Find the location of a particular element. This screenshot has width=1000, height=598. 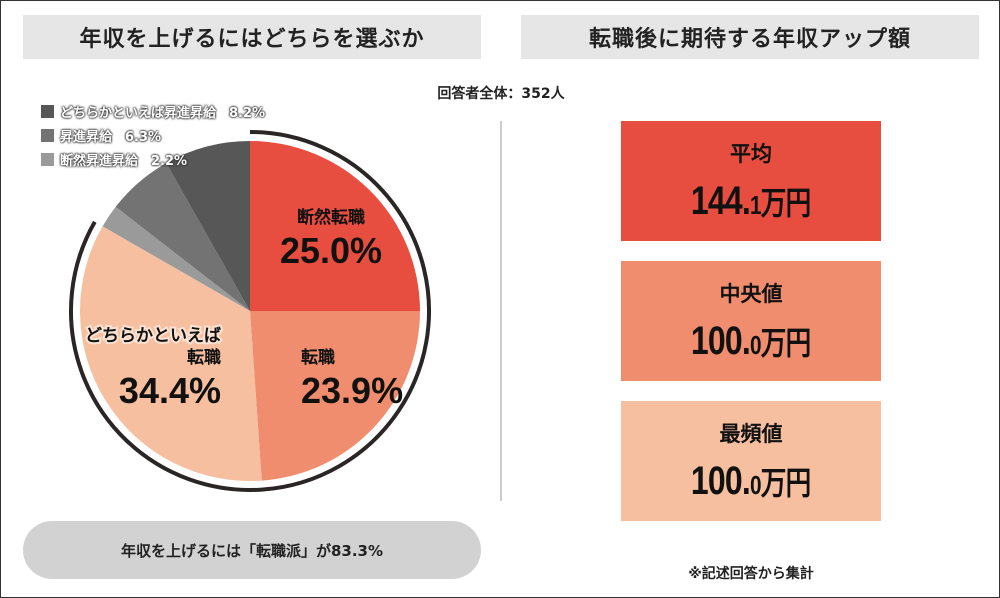

legend: どちらかといえば昇進昇給 8.2% 昇進昇給 6.3% 断然昇進昇給 2.2% is located at coordinates (153, 135).